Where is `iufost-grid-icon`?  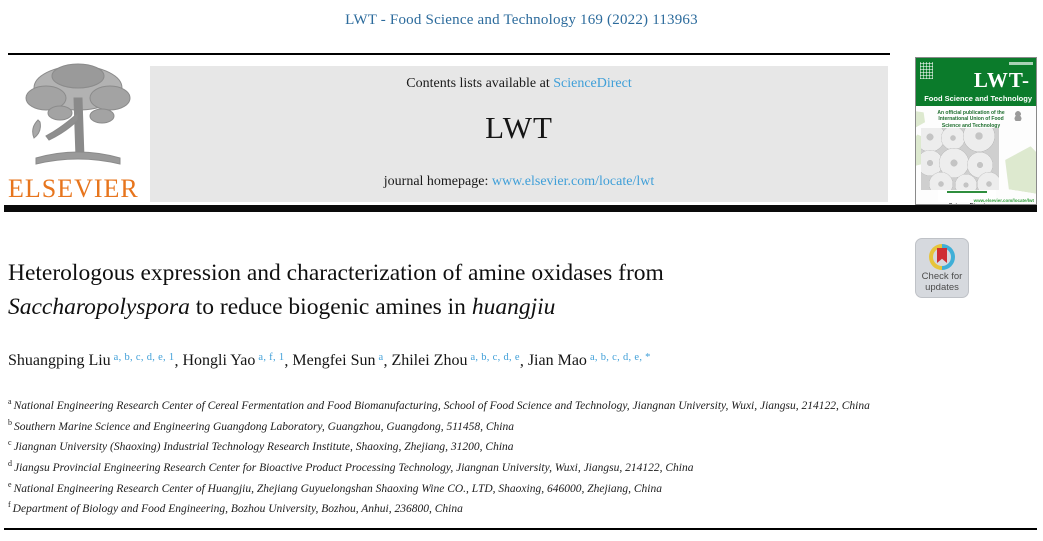 iufost-grid-icon is located at coordinates (926, 70).